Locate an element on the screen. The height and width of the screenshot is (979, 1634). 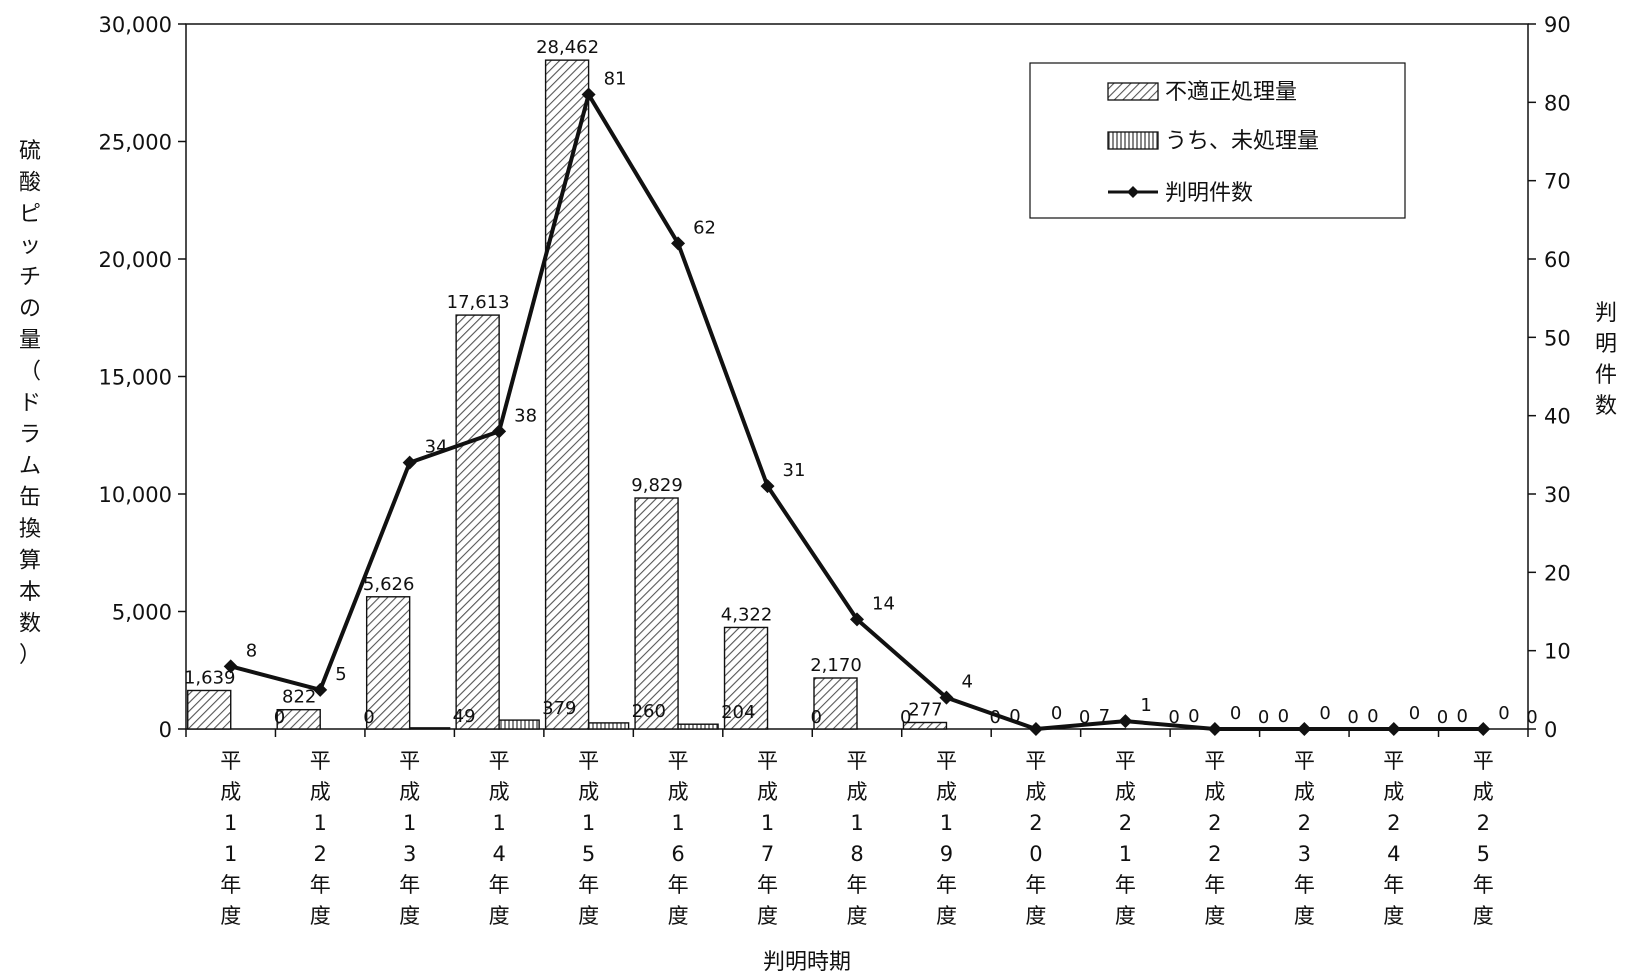
label-discovered-cases-2: 34 is located at coordinates (436, 447).